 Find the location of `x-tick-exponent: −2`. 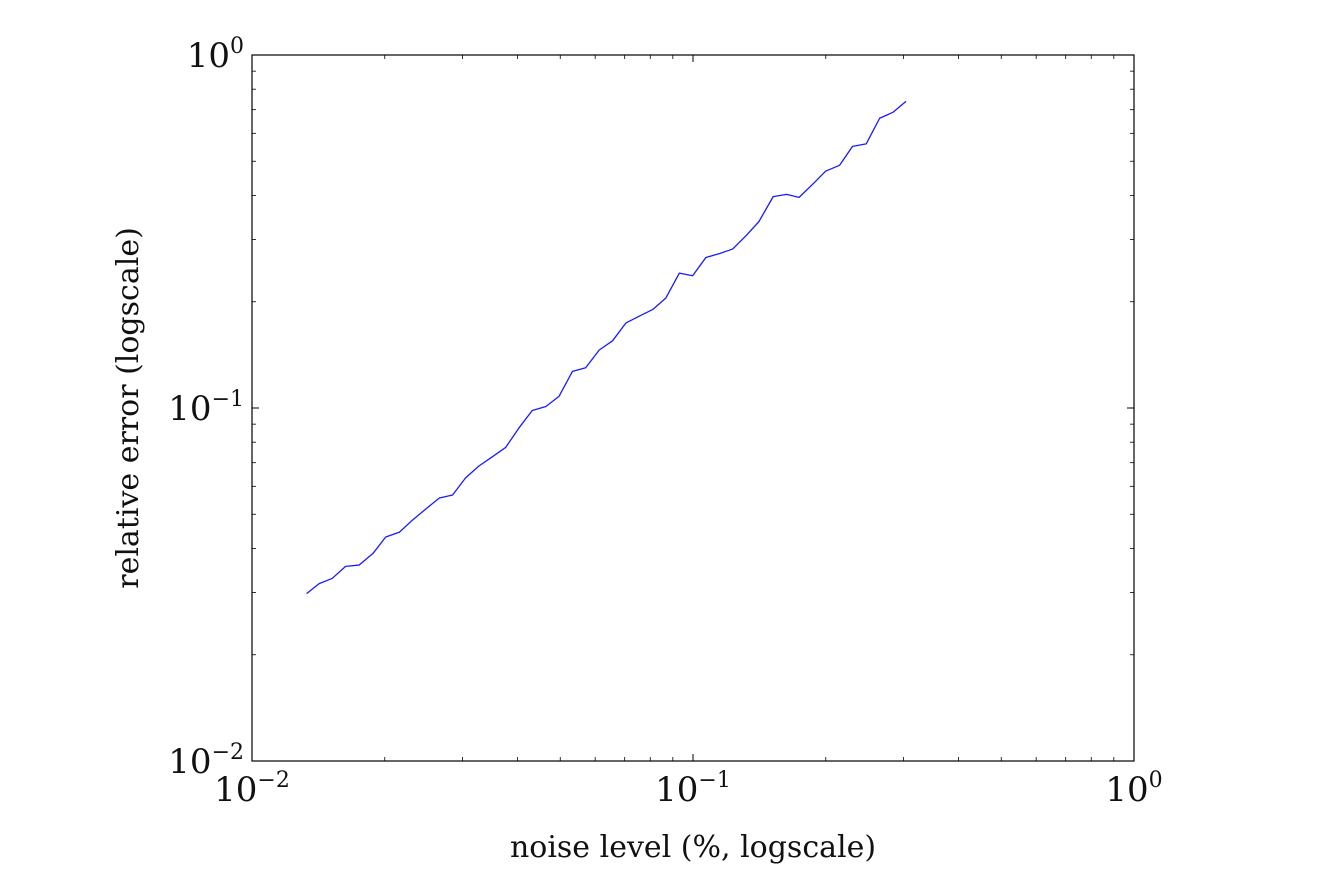

x-tick-exponent: −2 is located at coordinates (273, 780).